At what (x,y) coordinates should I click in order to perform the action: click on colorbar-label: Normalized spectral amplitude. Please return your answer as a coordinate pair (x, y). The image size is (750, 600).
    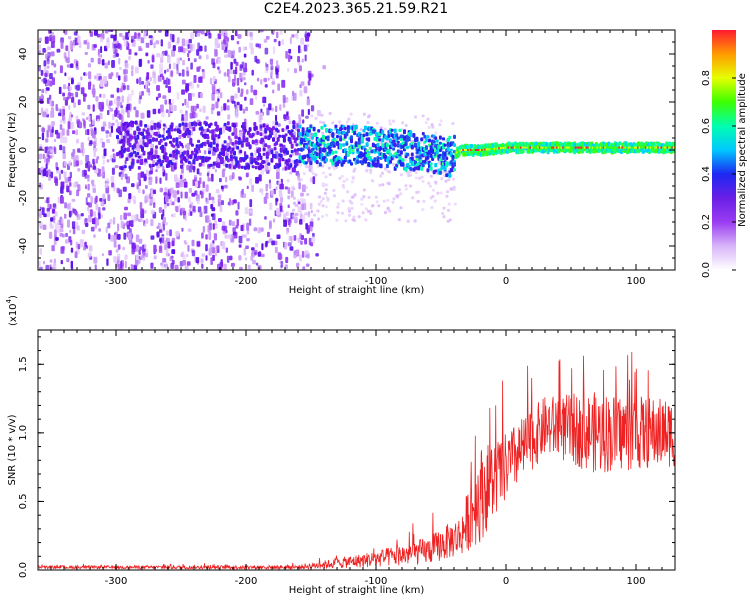
    Looking at the image, I should click on (742, 150).